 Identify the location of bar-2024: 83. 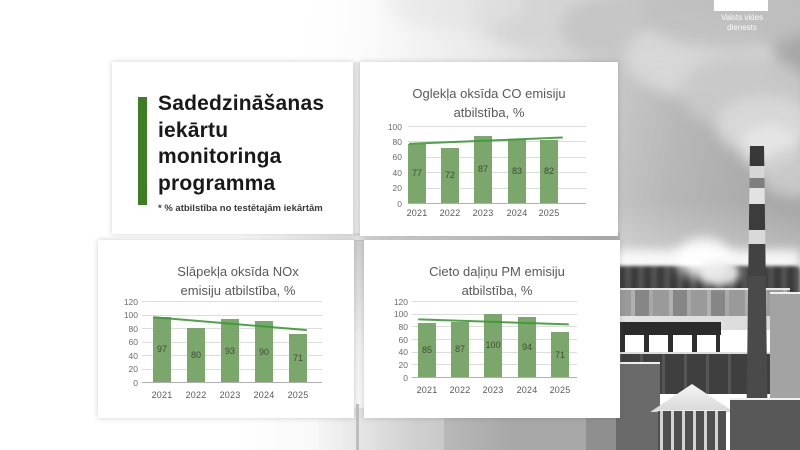
(517, 171).